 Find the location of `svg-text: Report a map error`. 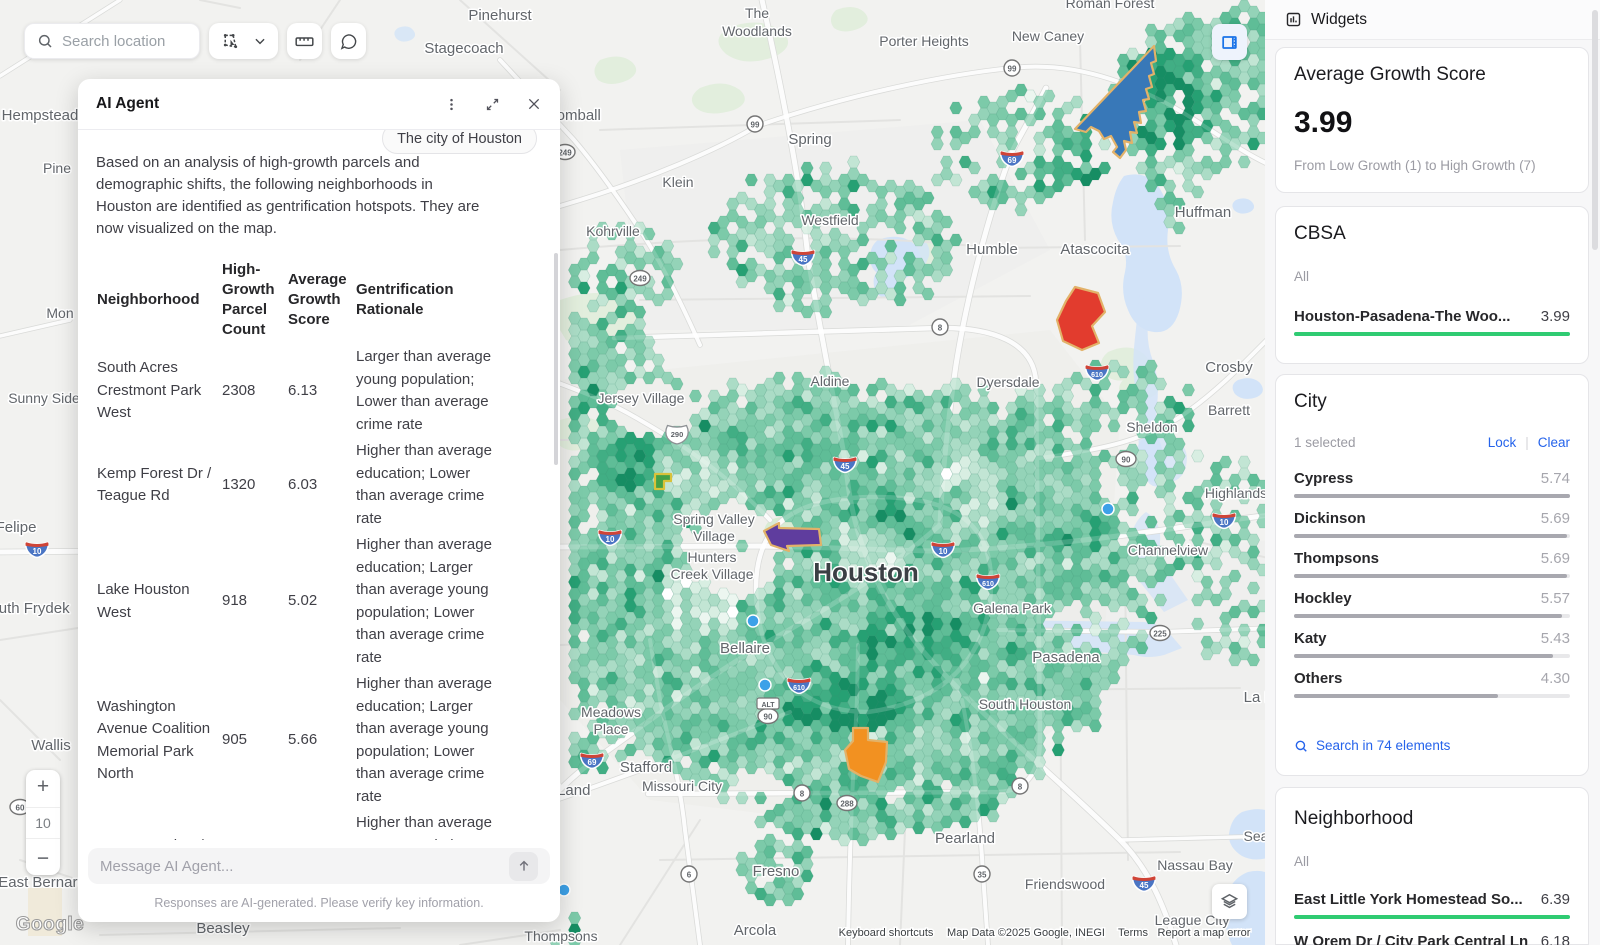

svg-text: Report a map error is located at coordinates (1204, 933).